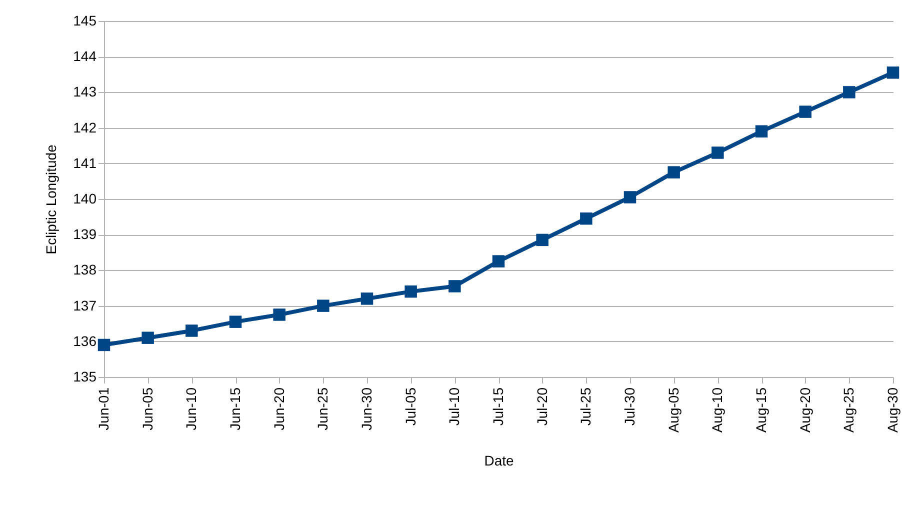 This screenshot has width=902, height=507. I want to click on x-tick-label: Jun-20, so click(278, 408).